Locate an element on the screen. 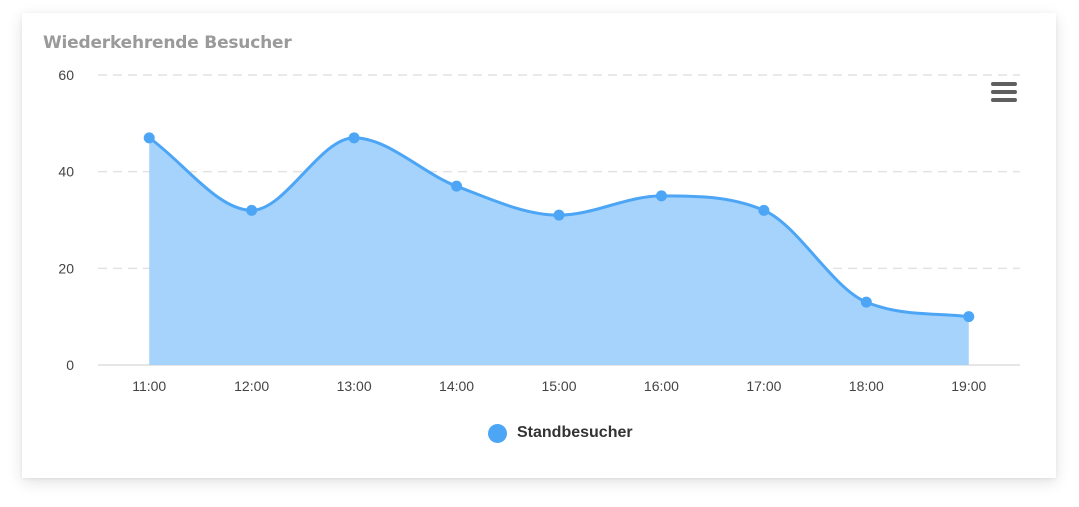 The image size is (1079, 507). y-tick-label: 40 is located at coordinates (66, 172).